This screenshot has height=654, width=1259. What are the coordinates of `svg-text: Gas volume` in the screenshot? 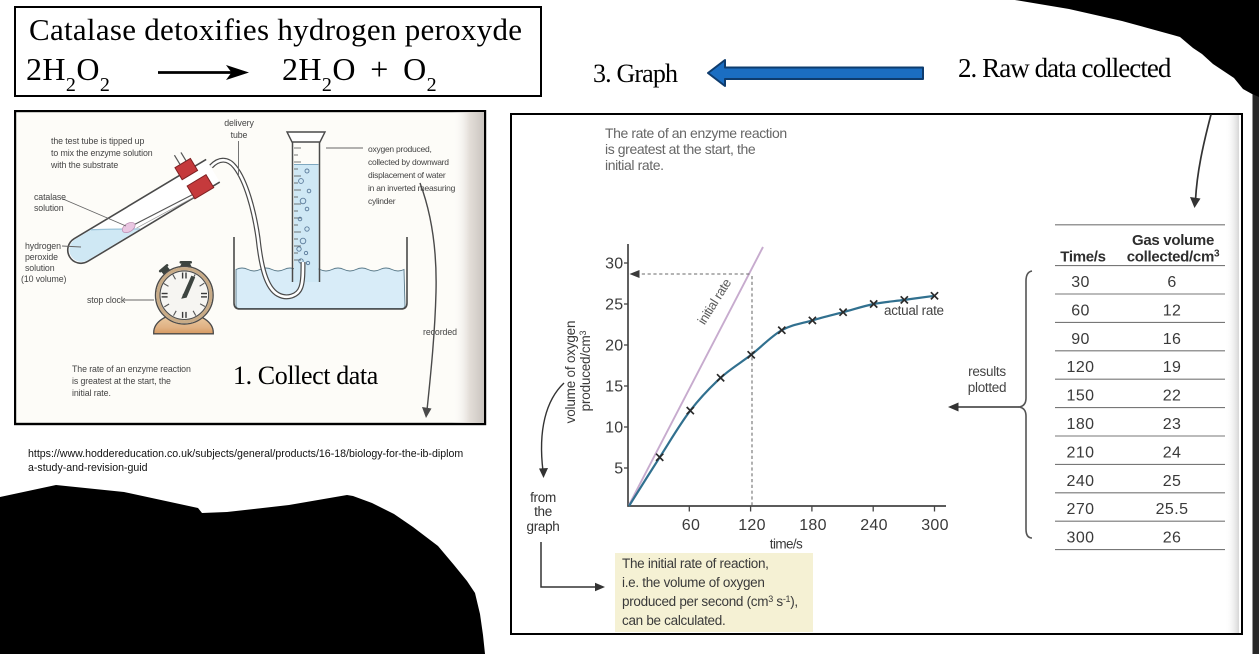 It's located at (1173, 240).